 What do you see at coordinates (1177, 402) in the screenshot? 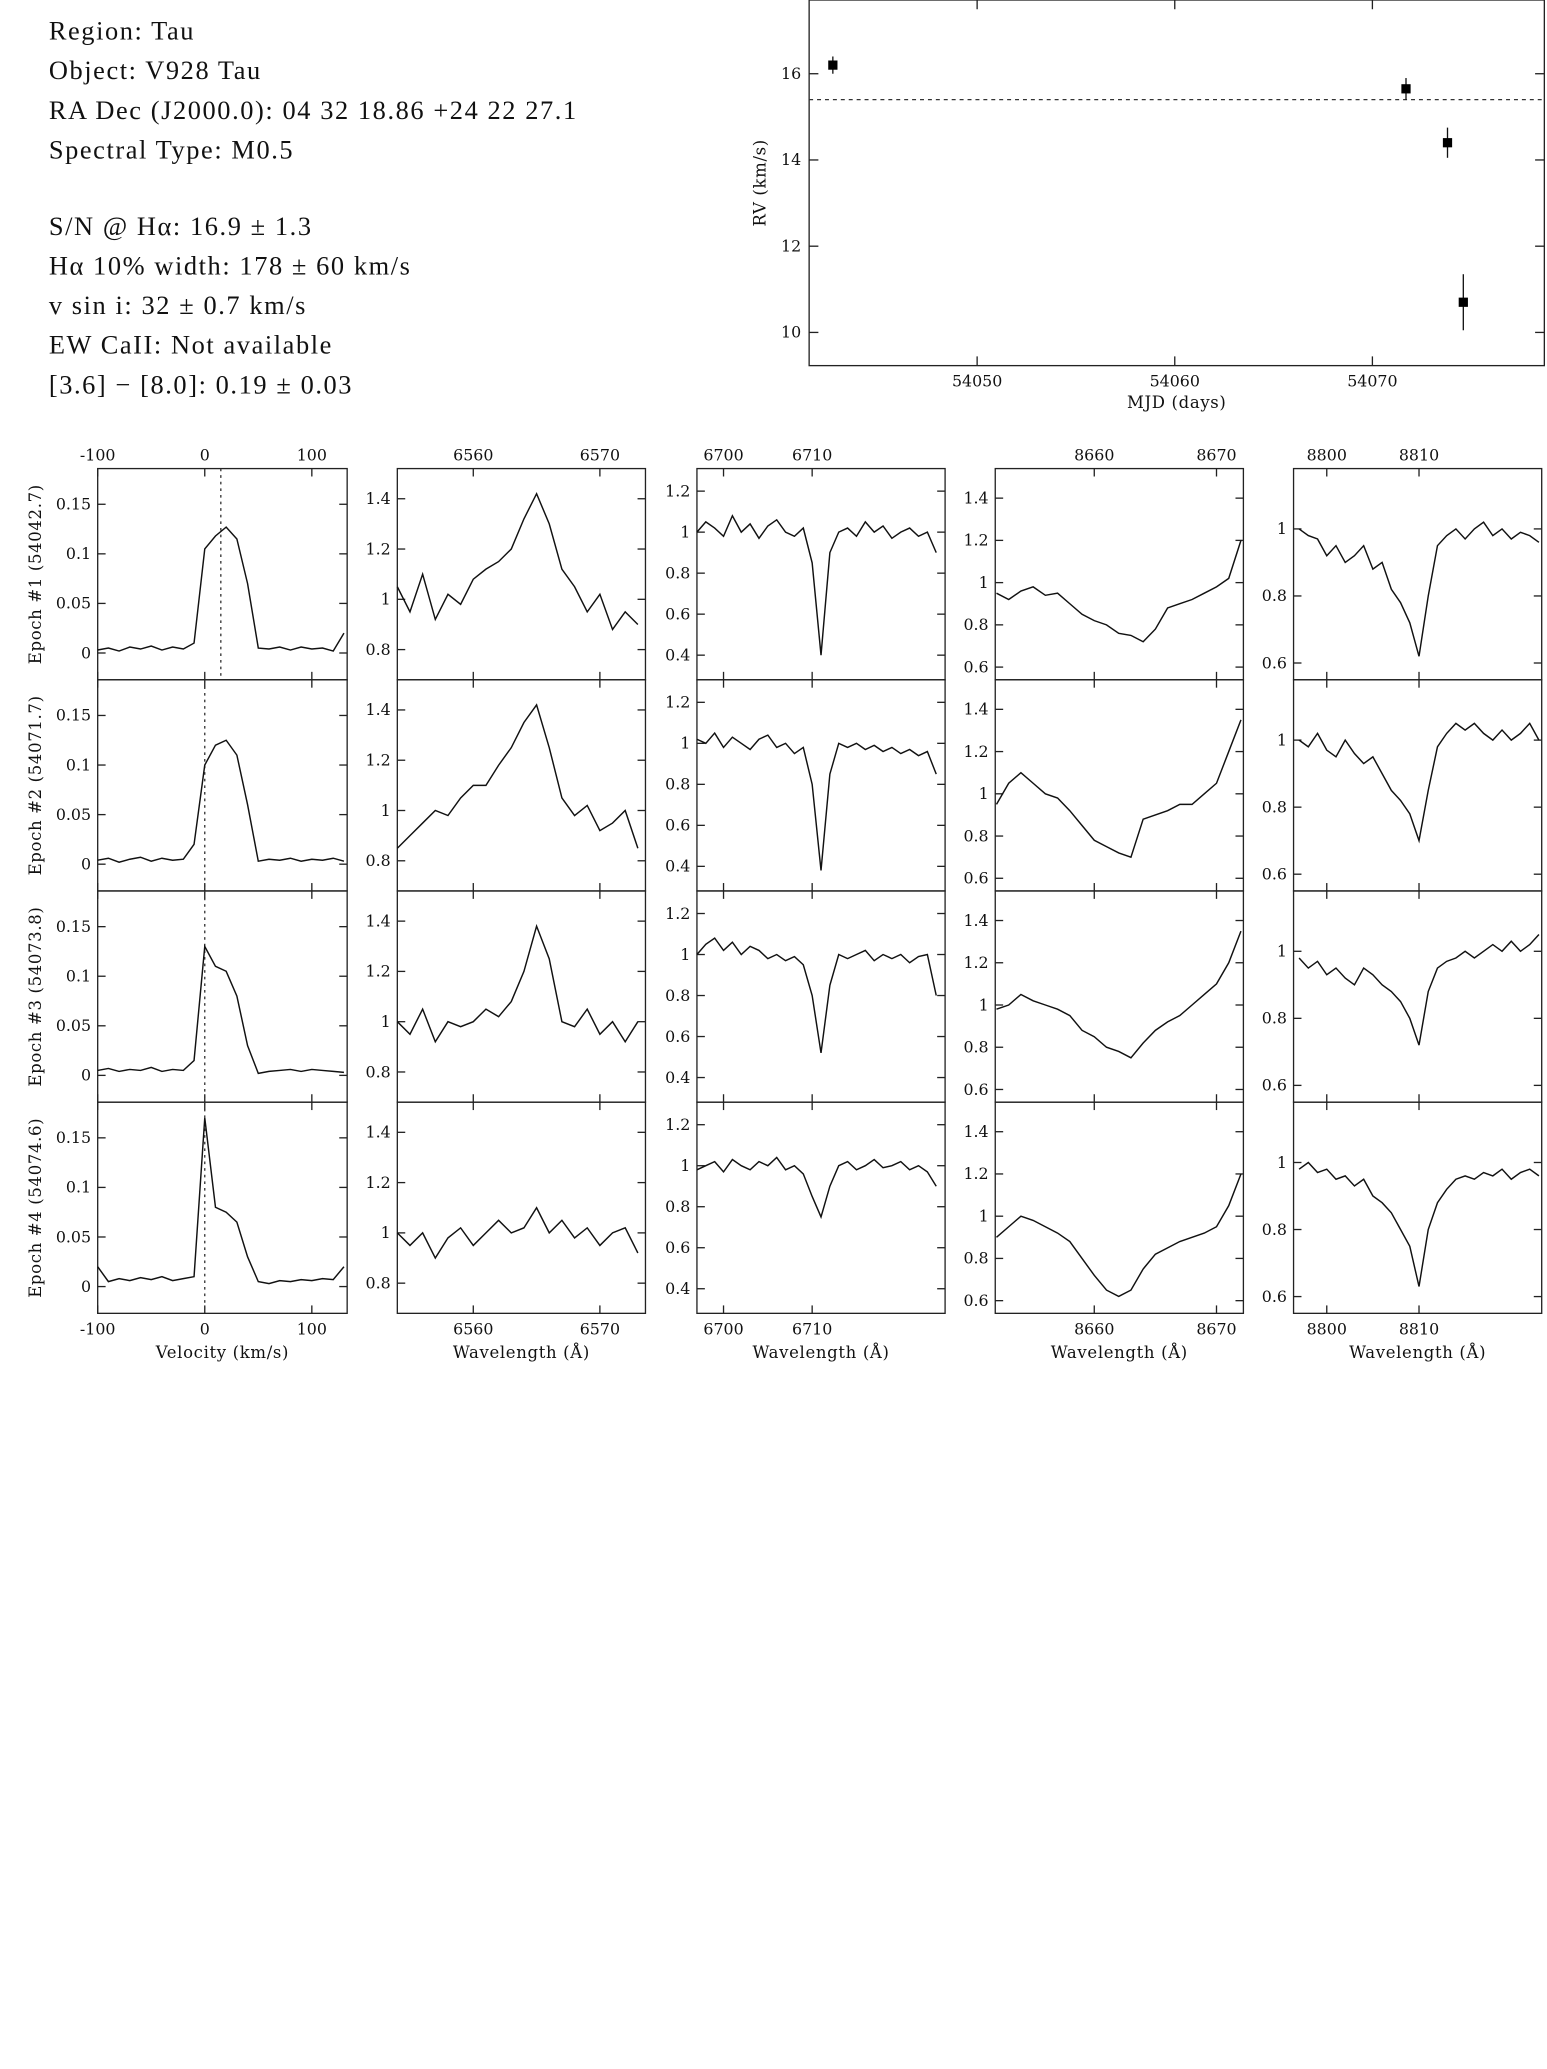
I see `x-axis-label: MJD (days)` at bounding box center [1177, 402].